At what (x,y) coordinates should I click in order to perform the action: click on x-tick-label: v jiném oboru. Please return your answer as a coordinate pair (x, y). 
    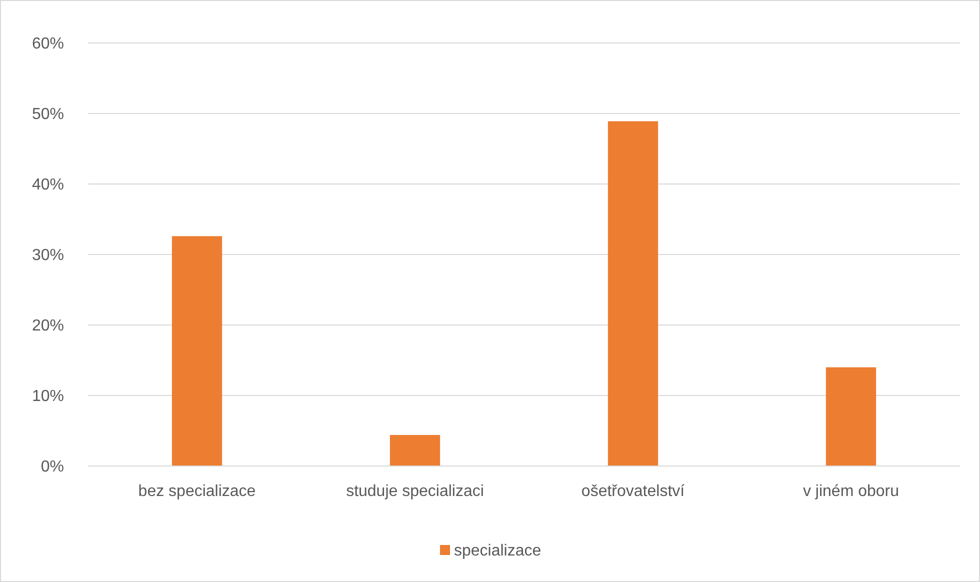
    Looking at the image, I should click on (851, 491).